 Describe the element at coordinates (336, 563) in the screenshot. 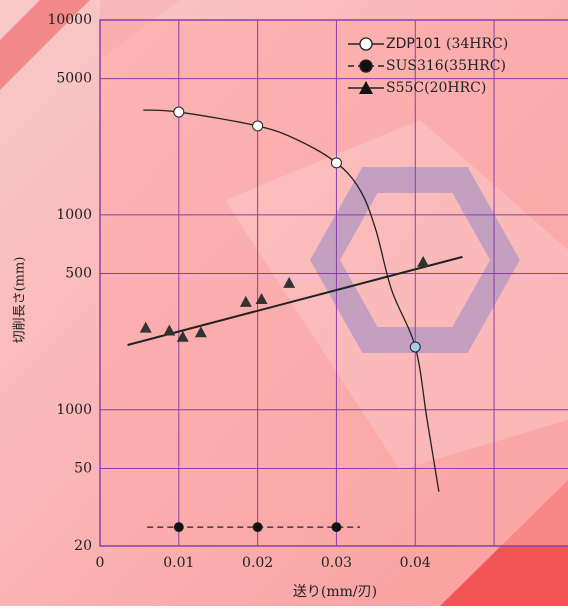

I see `x-tick-label: 0.03` at that location.